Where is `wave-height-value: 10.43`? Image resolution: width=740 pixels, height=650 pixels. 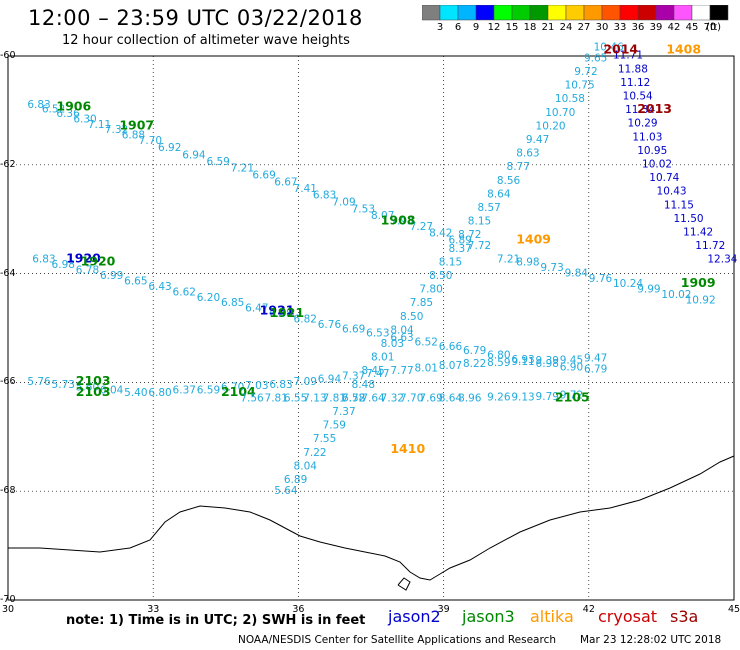 wave-height-value: 10.43 is located at coordinates (672, 192).